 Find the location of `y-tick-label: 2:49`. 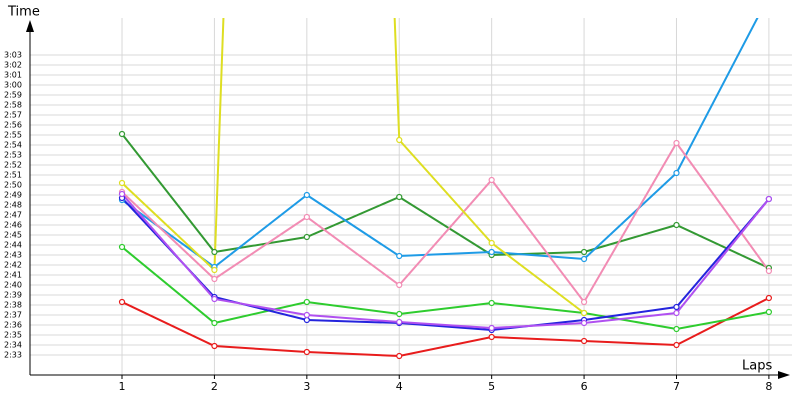

y-tick-label: 2:49 is located at coordinates (13, 195).